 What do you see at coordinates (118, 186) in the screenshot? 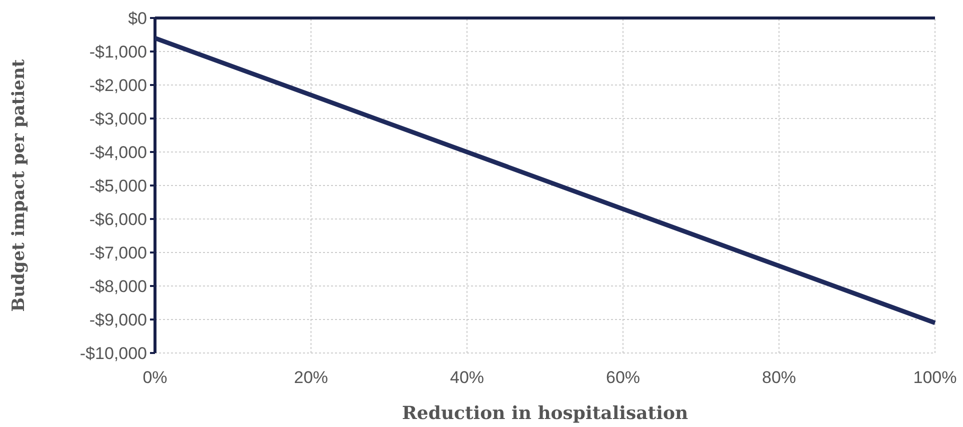
I see `y-tick-label: -$5,000` at bounding box center [118, 186].